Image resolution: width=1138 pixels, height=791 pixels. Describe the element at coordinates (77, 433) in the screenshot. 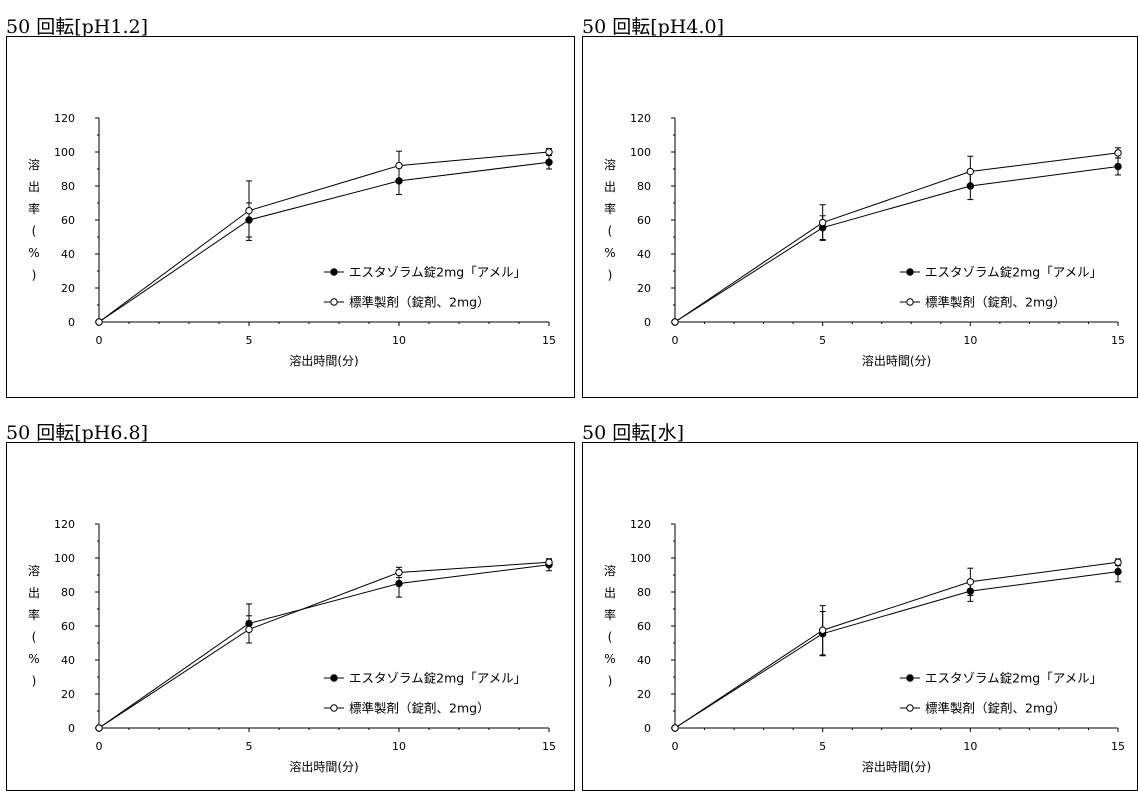

I see `chart-title: 50 回転[pH6.8]` at that location.